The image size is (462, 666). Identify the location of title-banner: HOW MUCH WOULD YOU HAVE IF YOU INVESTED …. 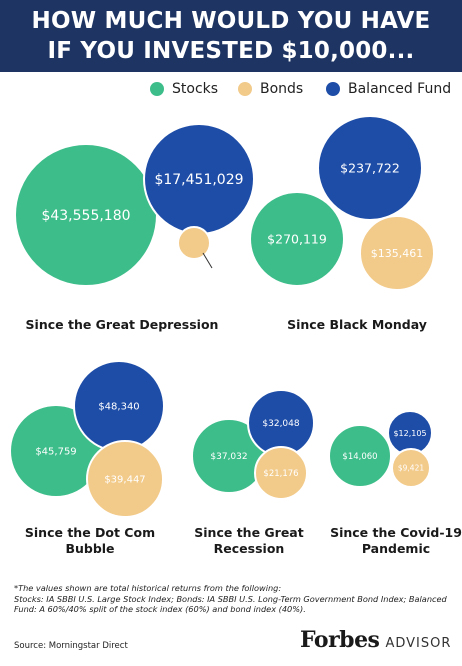
(231, 36).